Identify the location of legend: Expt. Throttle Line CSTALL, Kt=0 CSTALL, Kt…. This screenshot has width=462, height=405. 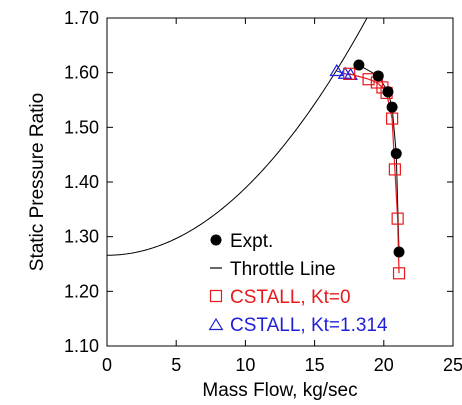
(298, 283).